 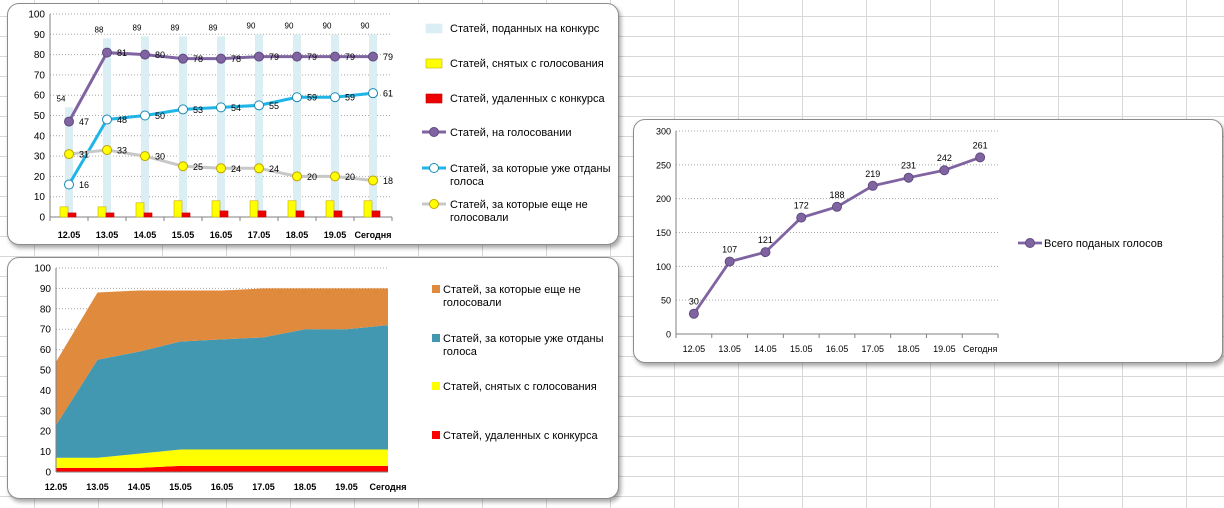 I want to click on x-tick-label: 19.05, so click(x=944, y=349).